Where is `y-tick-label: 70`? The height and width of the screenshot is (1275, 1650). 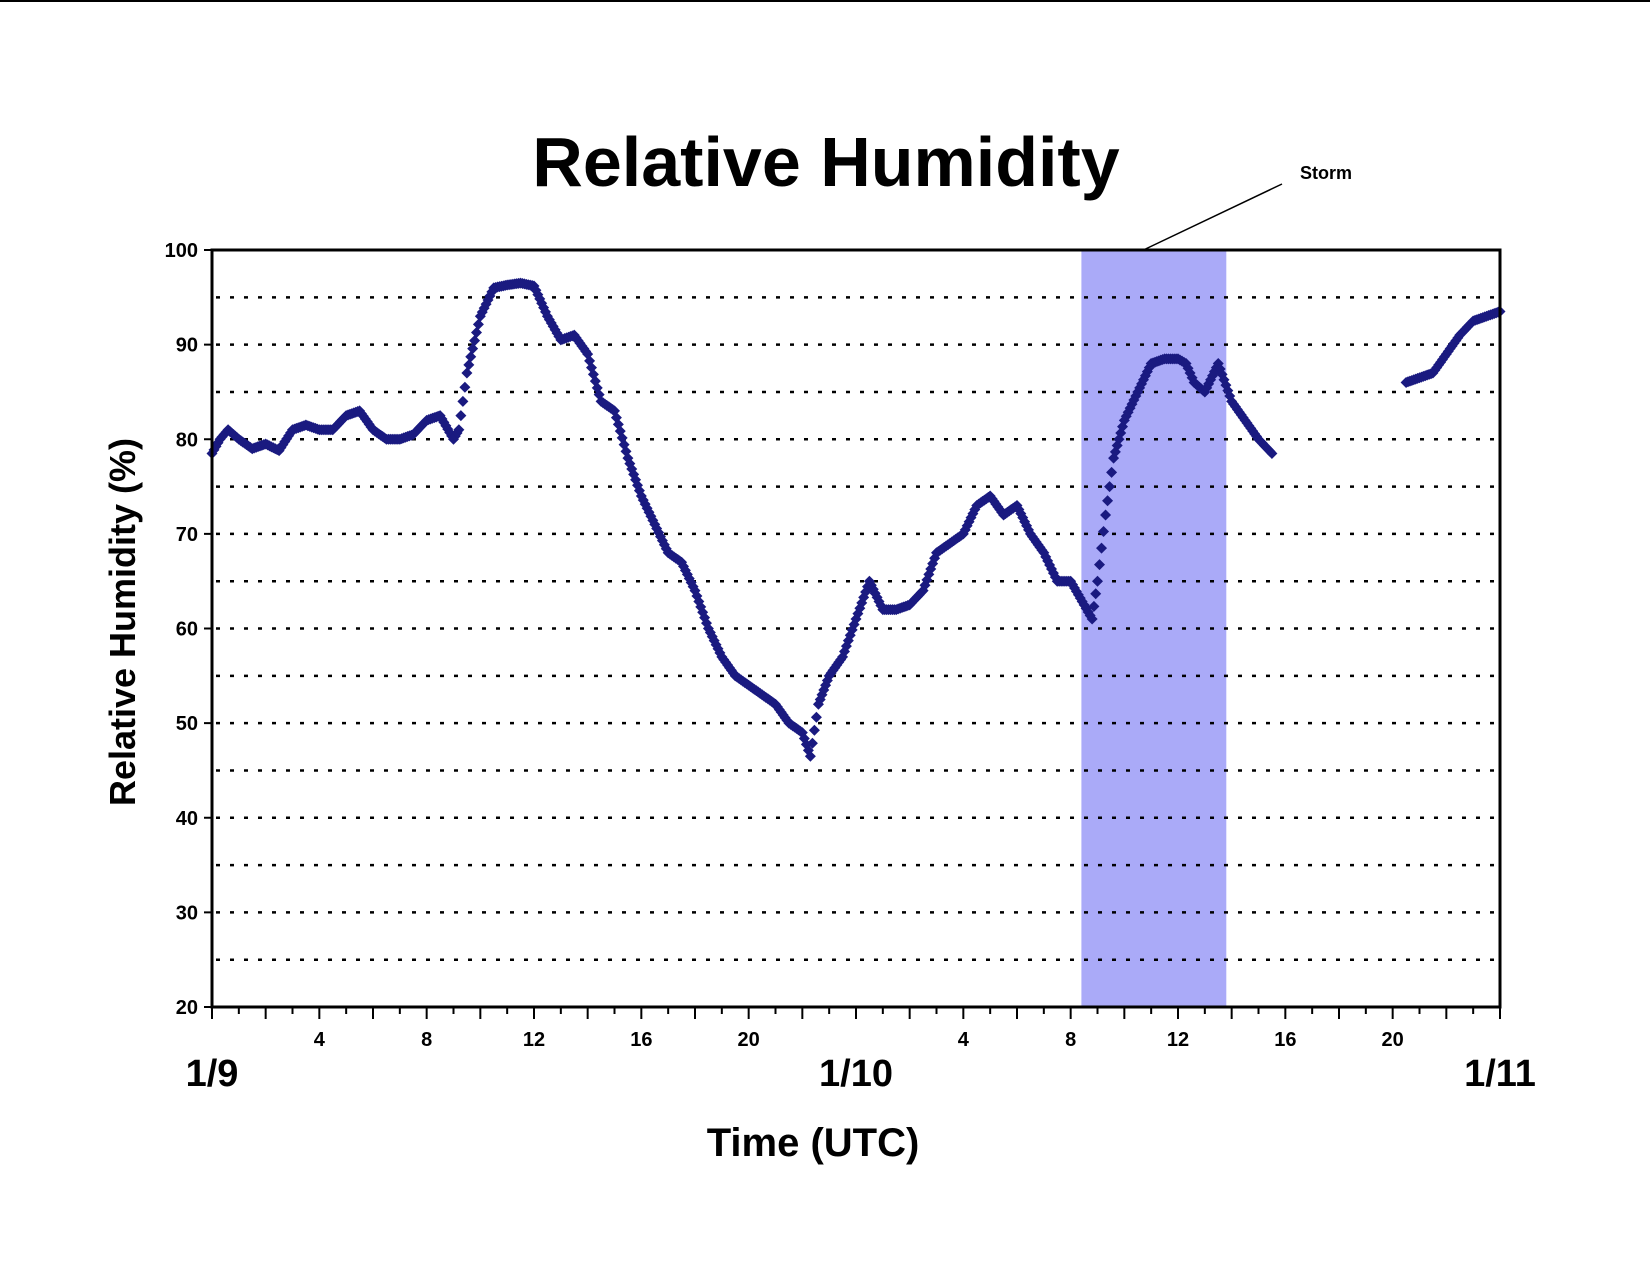 y-tick-label: 70 is located at coordinates (187, 535).